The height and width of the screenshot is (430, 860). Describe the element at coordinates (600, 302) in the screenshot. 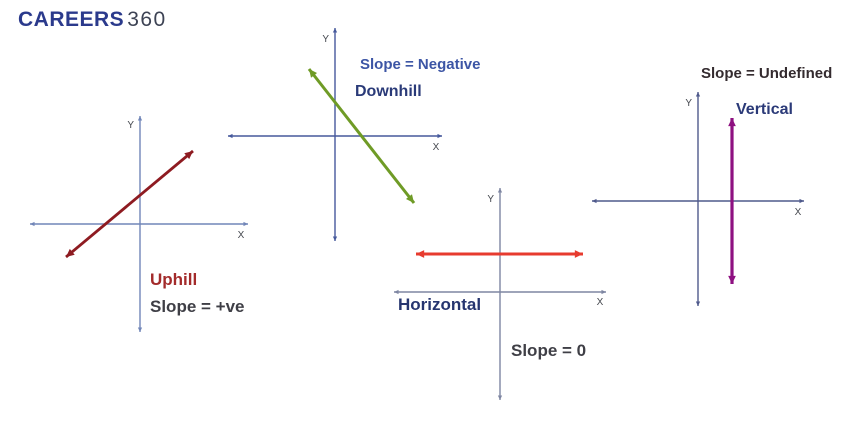

I see `horizontal-x-axis-label: X` at that location.